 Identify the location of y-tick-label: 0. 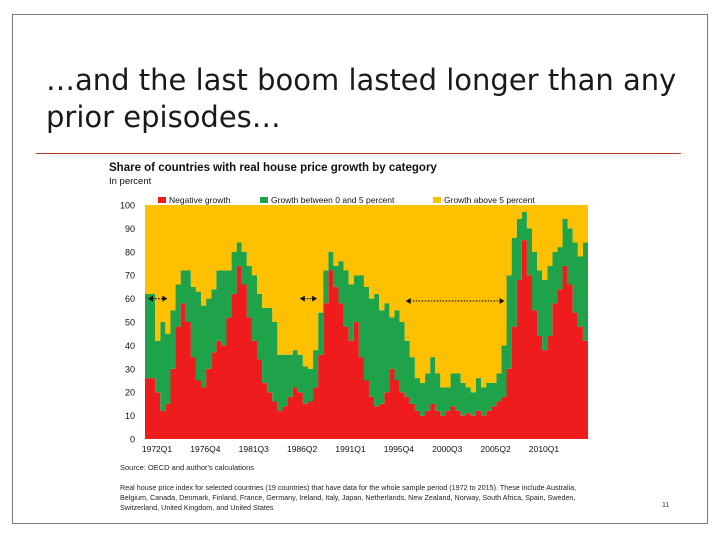
(132, 440).